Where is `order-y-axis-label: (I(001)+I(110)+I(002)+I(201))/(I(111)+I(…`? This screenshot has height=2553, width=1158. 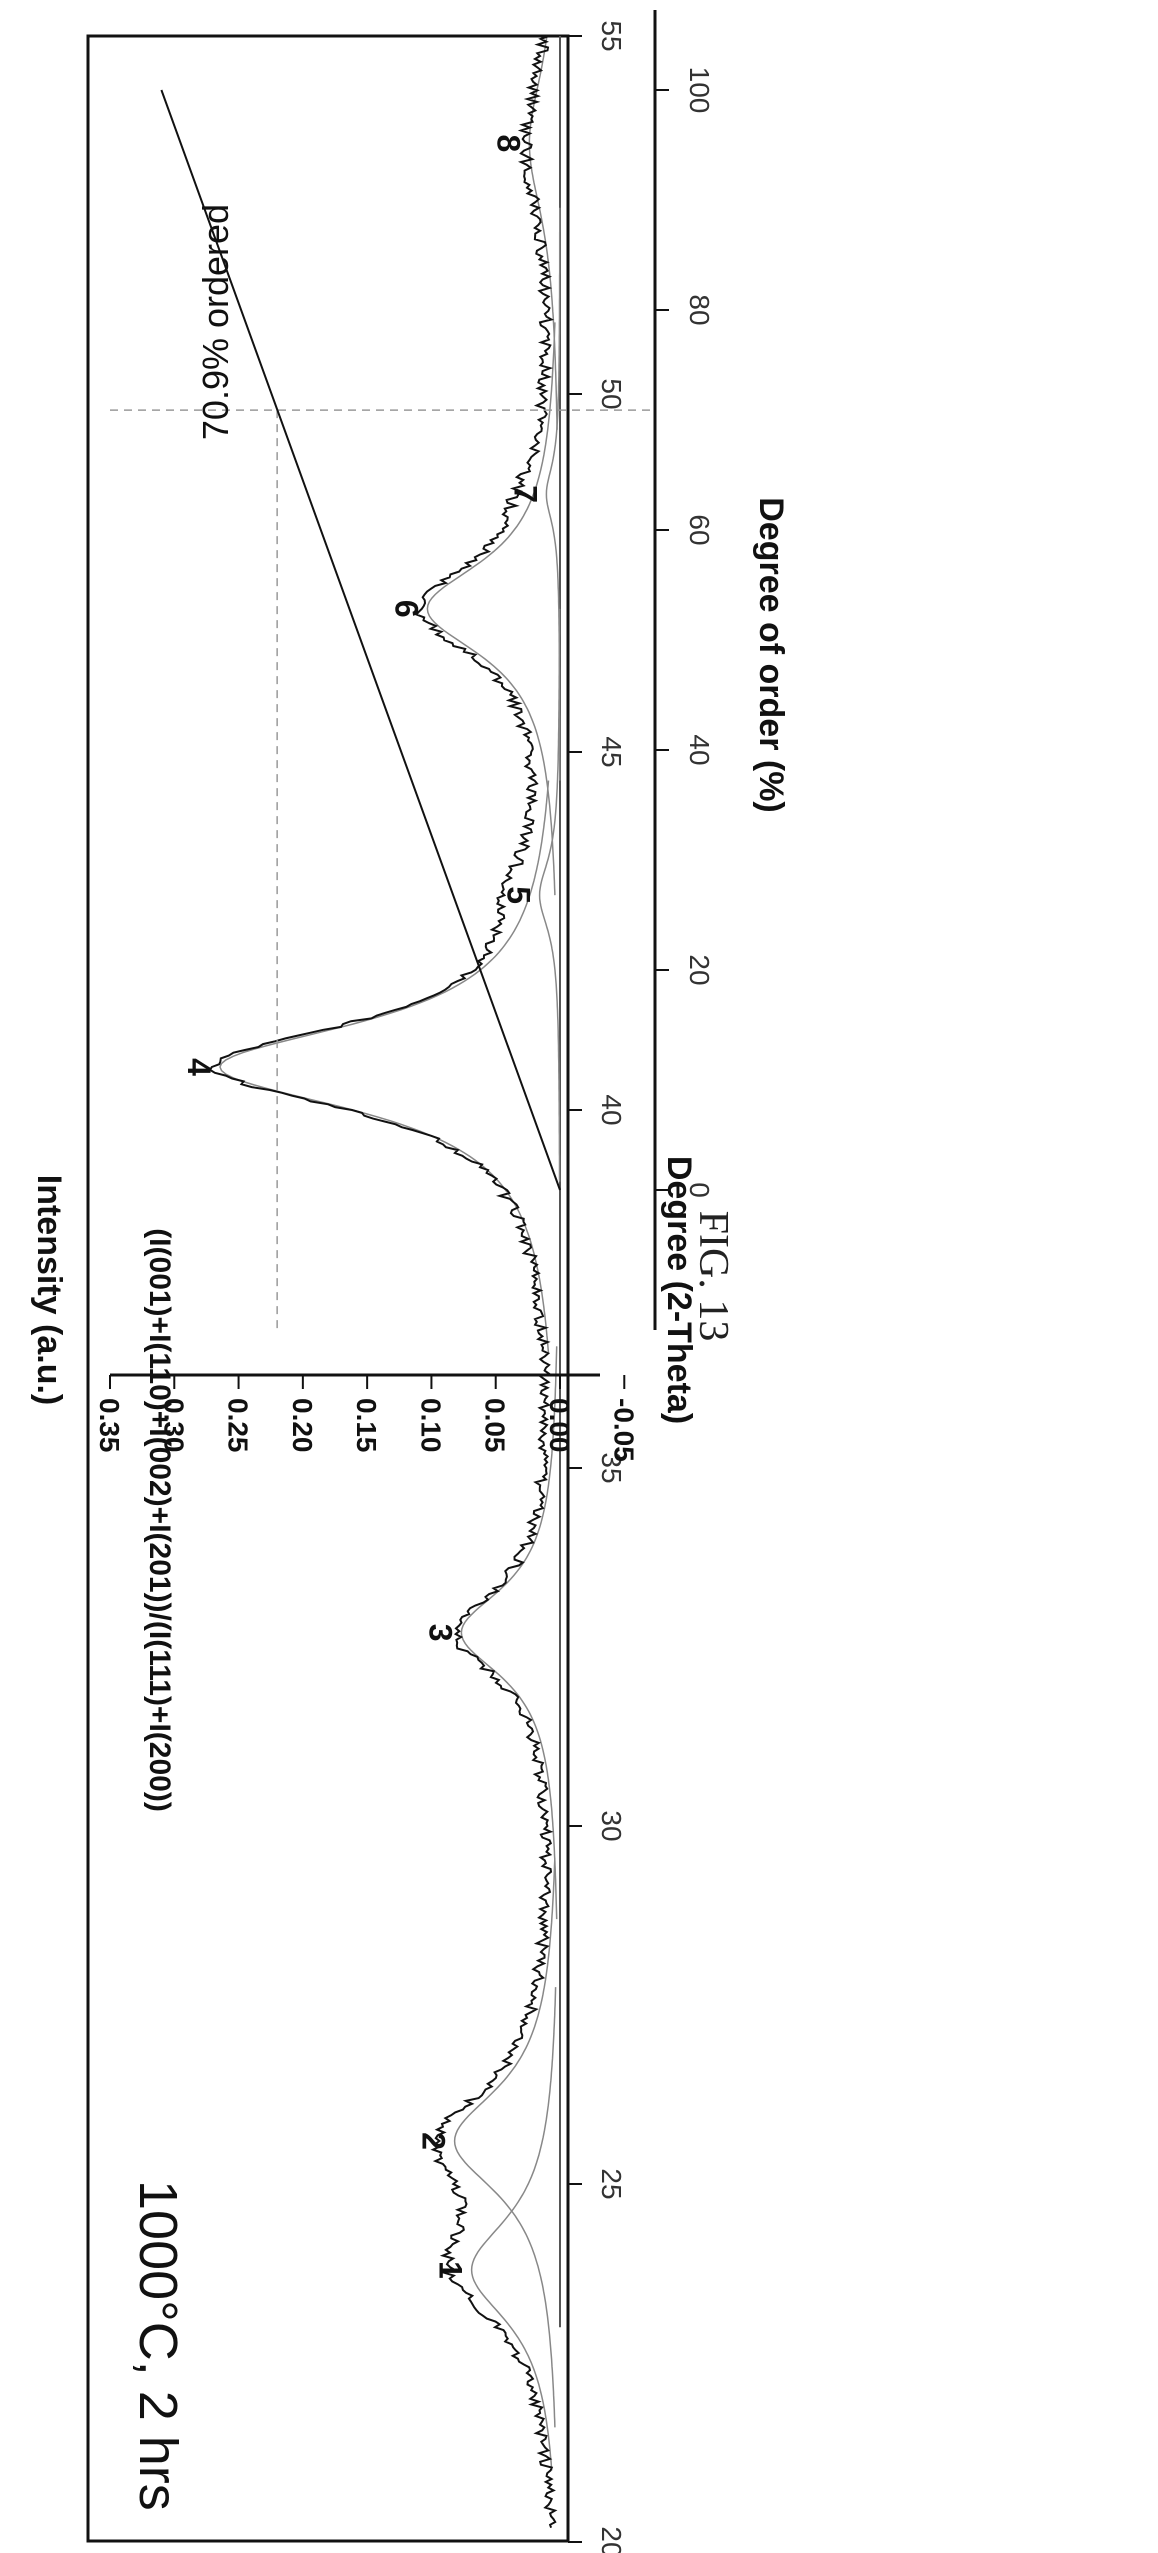
order-y-axis-label: (I(001)+I(110)+I(002)+I(201))/(I(111)+I(… is located at coordinates (159, 1520).